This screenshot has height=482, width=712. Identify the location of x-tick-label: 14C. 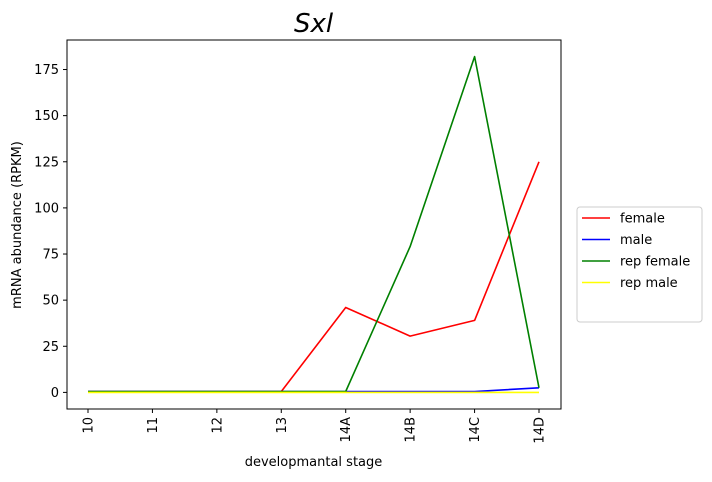
(475, 430).